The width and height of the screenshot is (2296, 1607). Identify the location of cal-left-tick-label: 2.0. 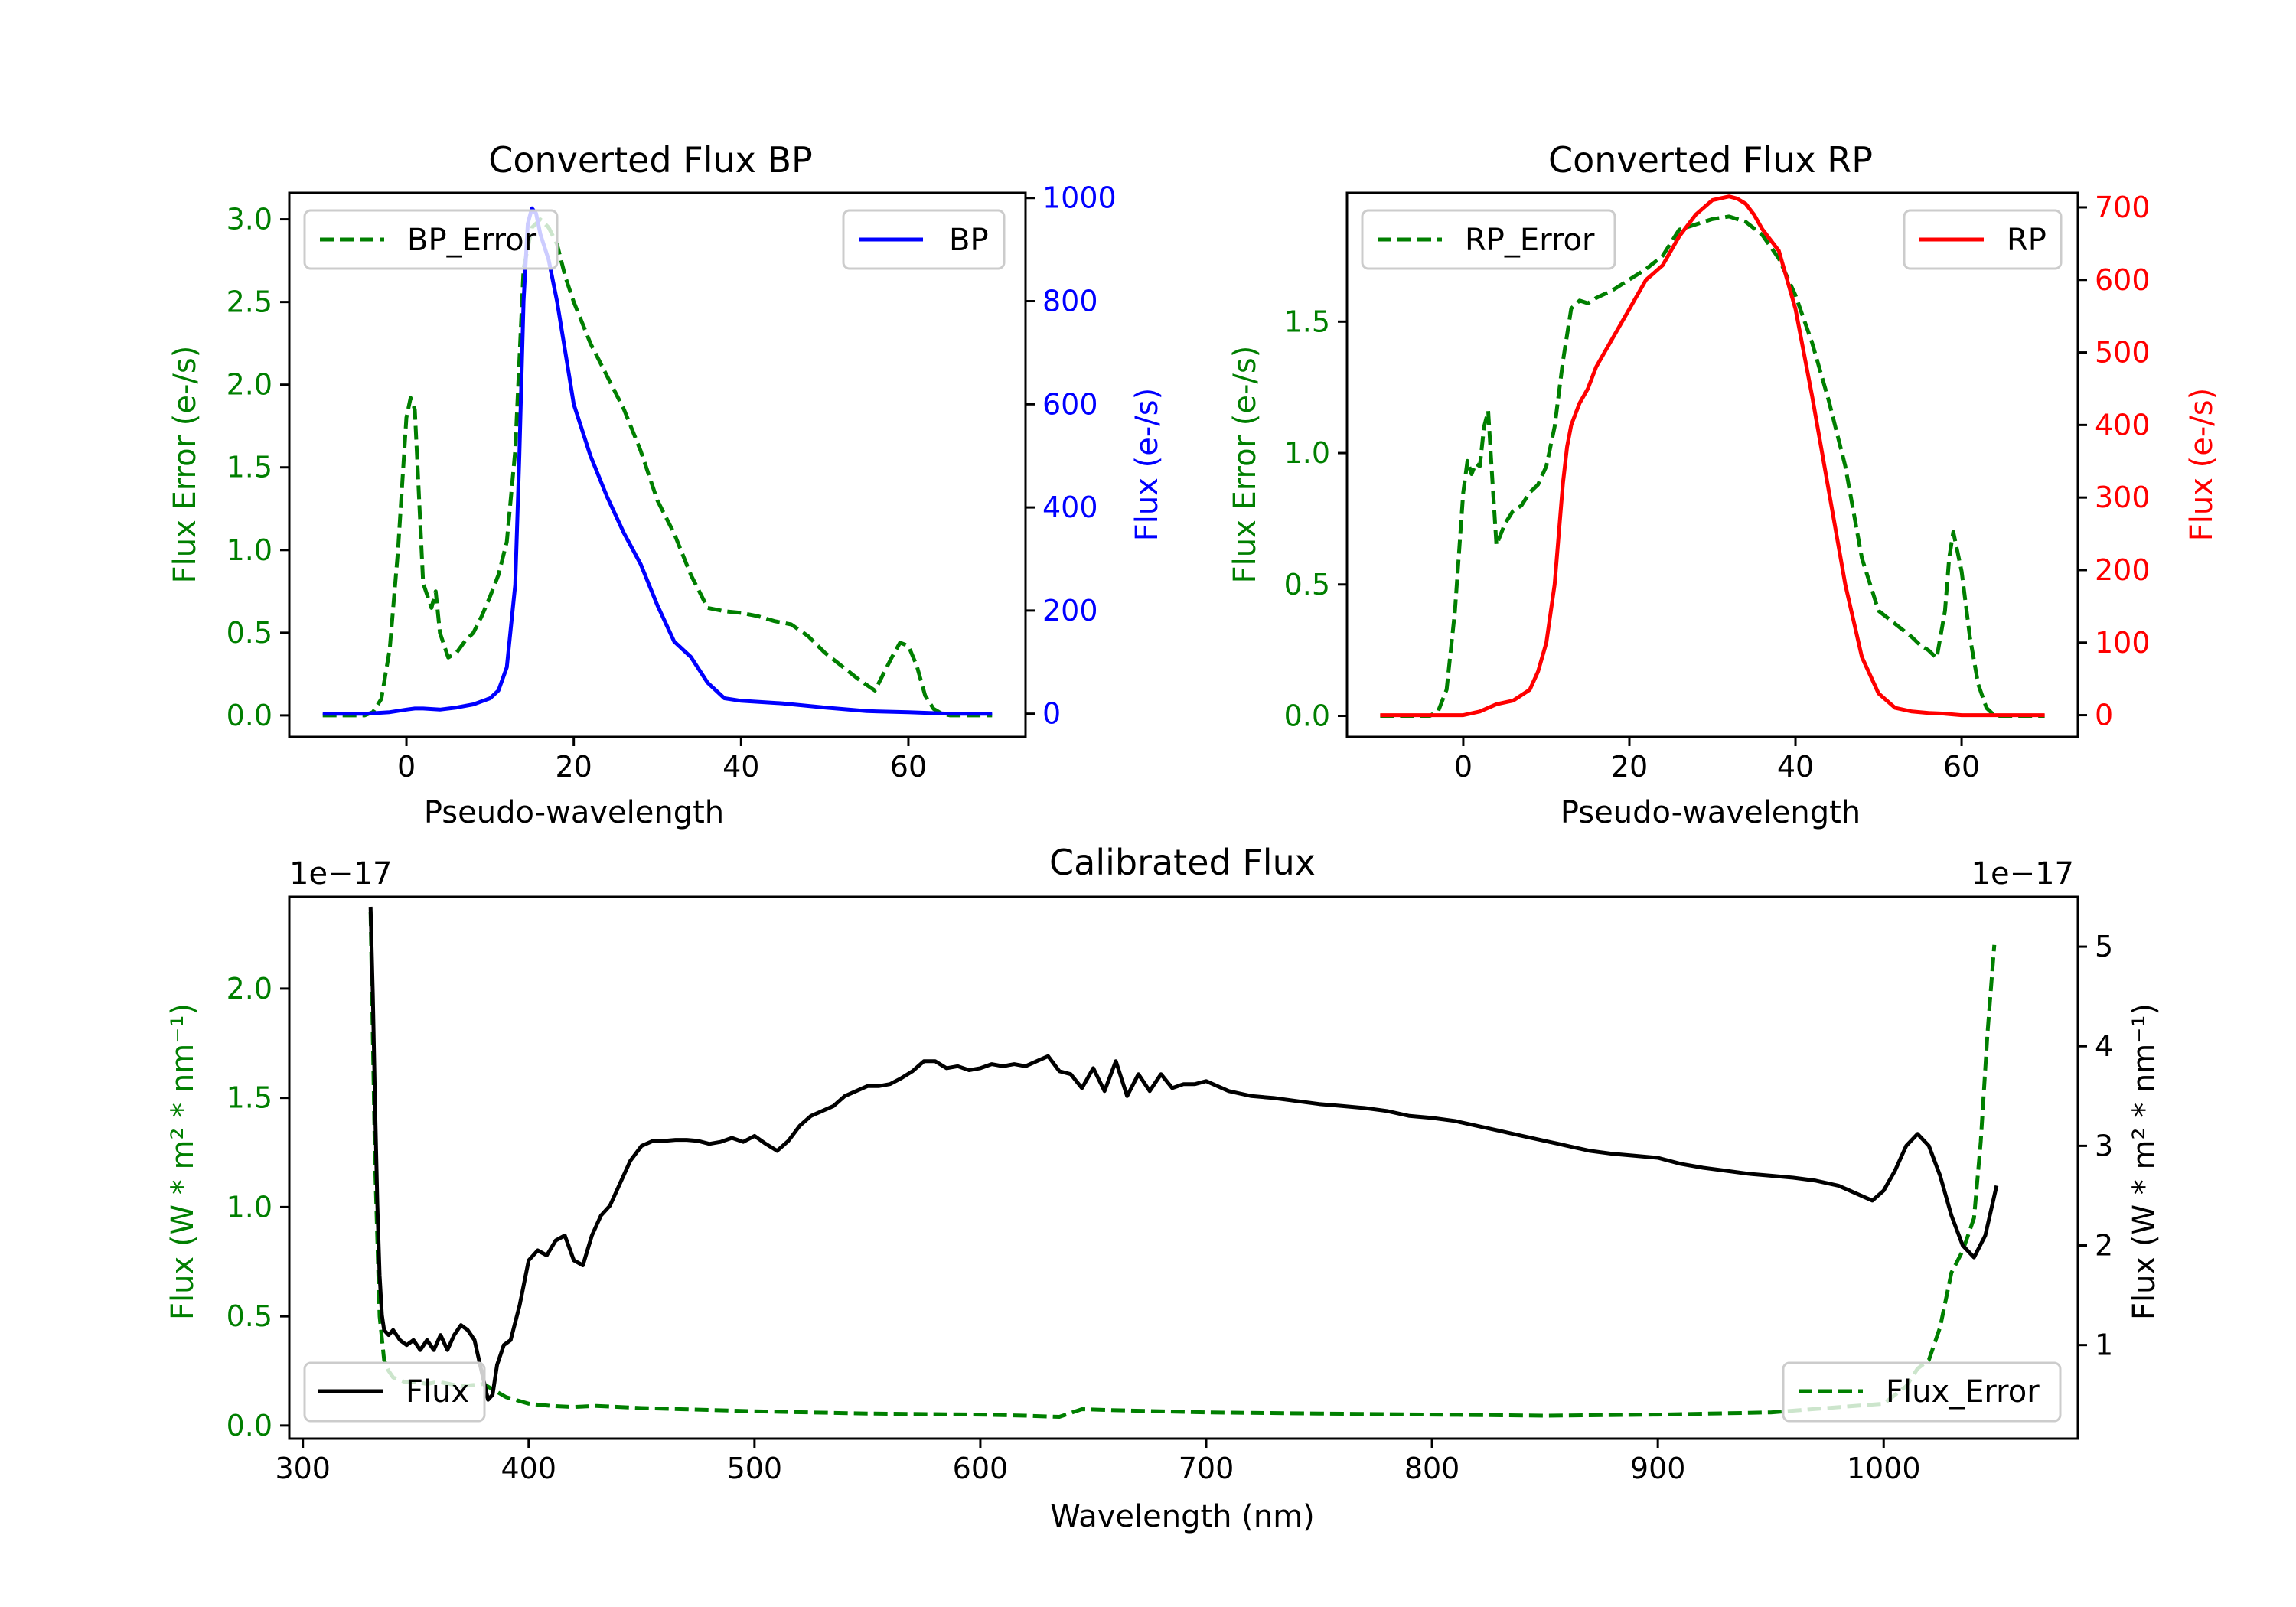
(249, 989).